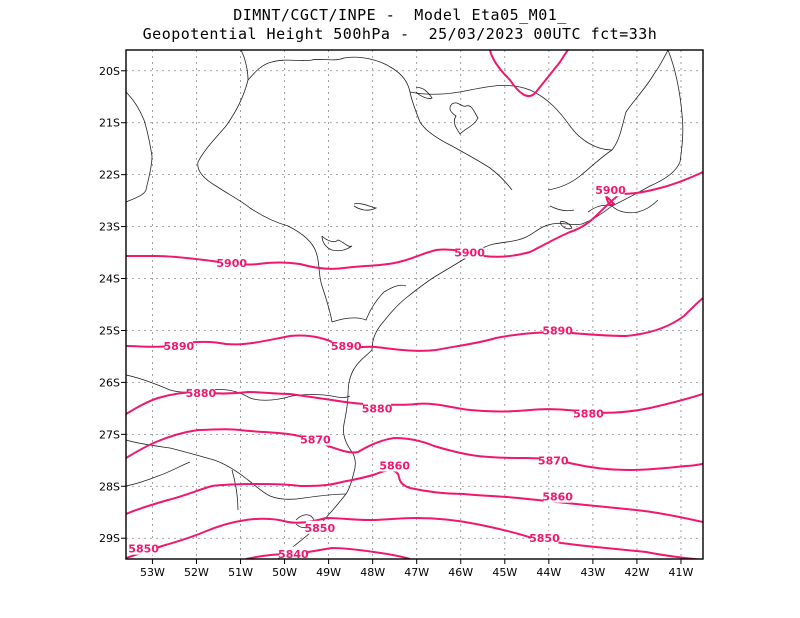  Describe the element at coordinates (139, 147) in the screenshot. I see `border-ms-west` at that location.